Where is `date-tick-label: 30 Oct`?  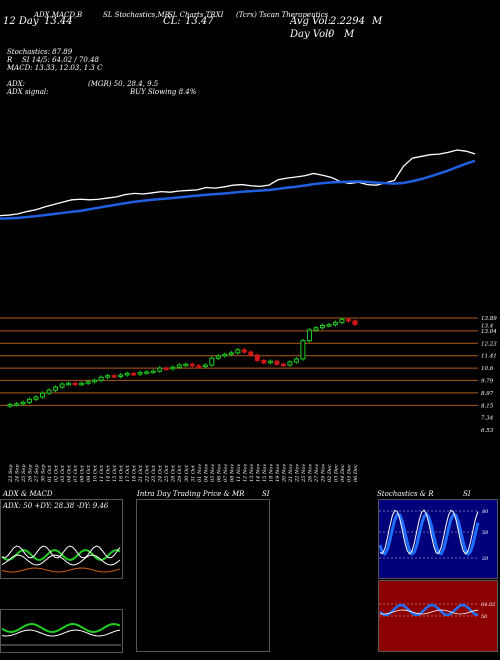 date-tick-label: 30 Oct is located at coordinates (187, 473).